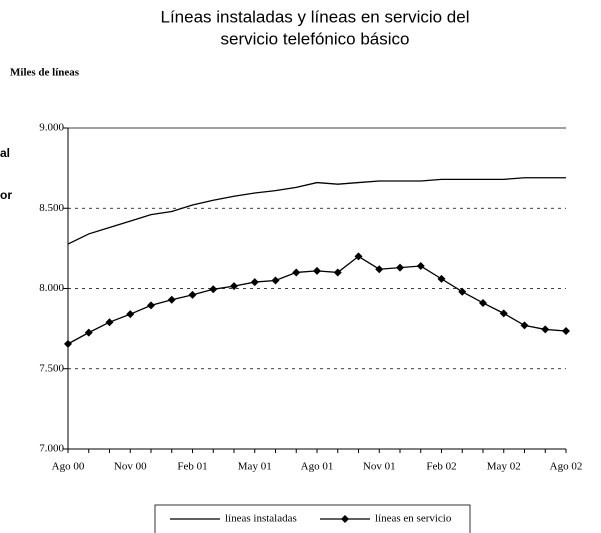 This screenshot has height=533, width=601. What do you see at coordinates (255, 467) in the screenshot?
I see `x-tick-label: May 01` at bounding box center [255, 467].